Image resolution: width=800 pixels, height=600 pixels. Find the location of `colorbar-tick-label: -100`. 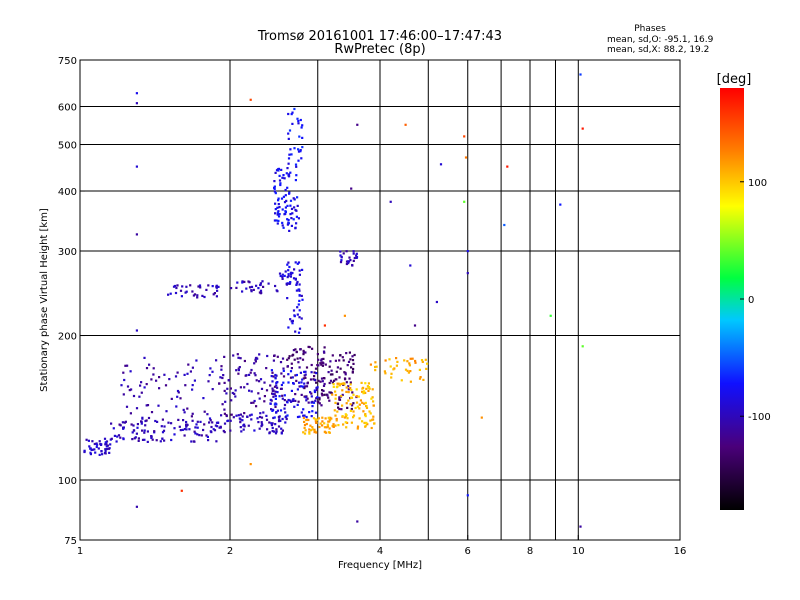

colorbar-tick-label: -100 is located at coordinates (759, 417).